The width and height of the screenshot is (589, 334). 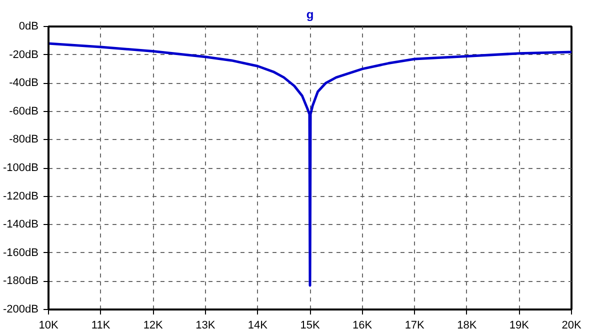 I want to click on y-tick-label: -140dB, so click(x=21, y=224).